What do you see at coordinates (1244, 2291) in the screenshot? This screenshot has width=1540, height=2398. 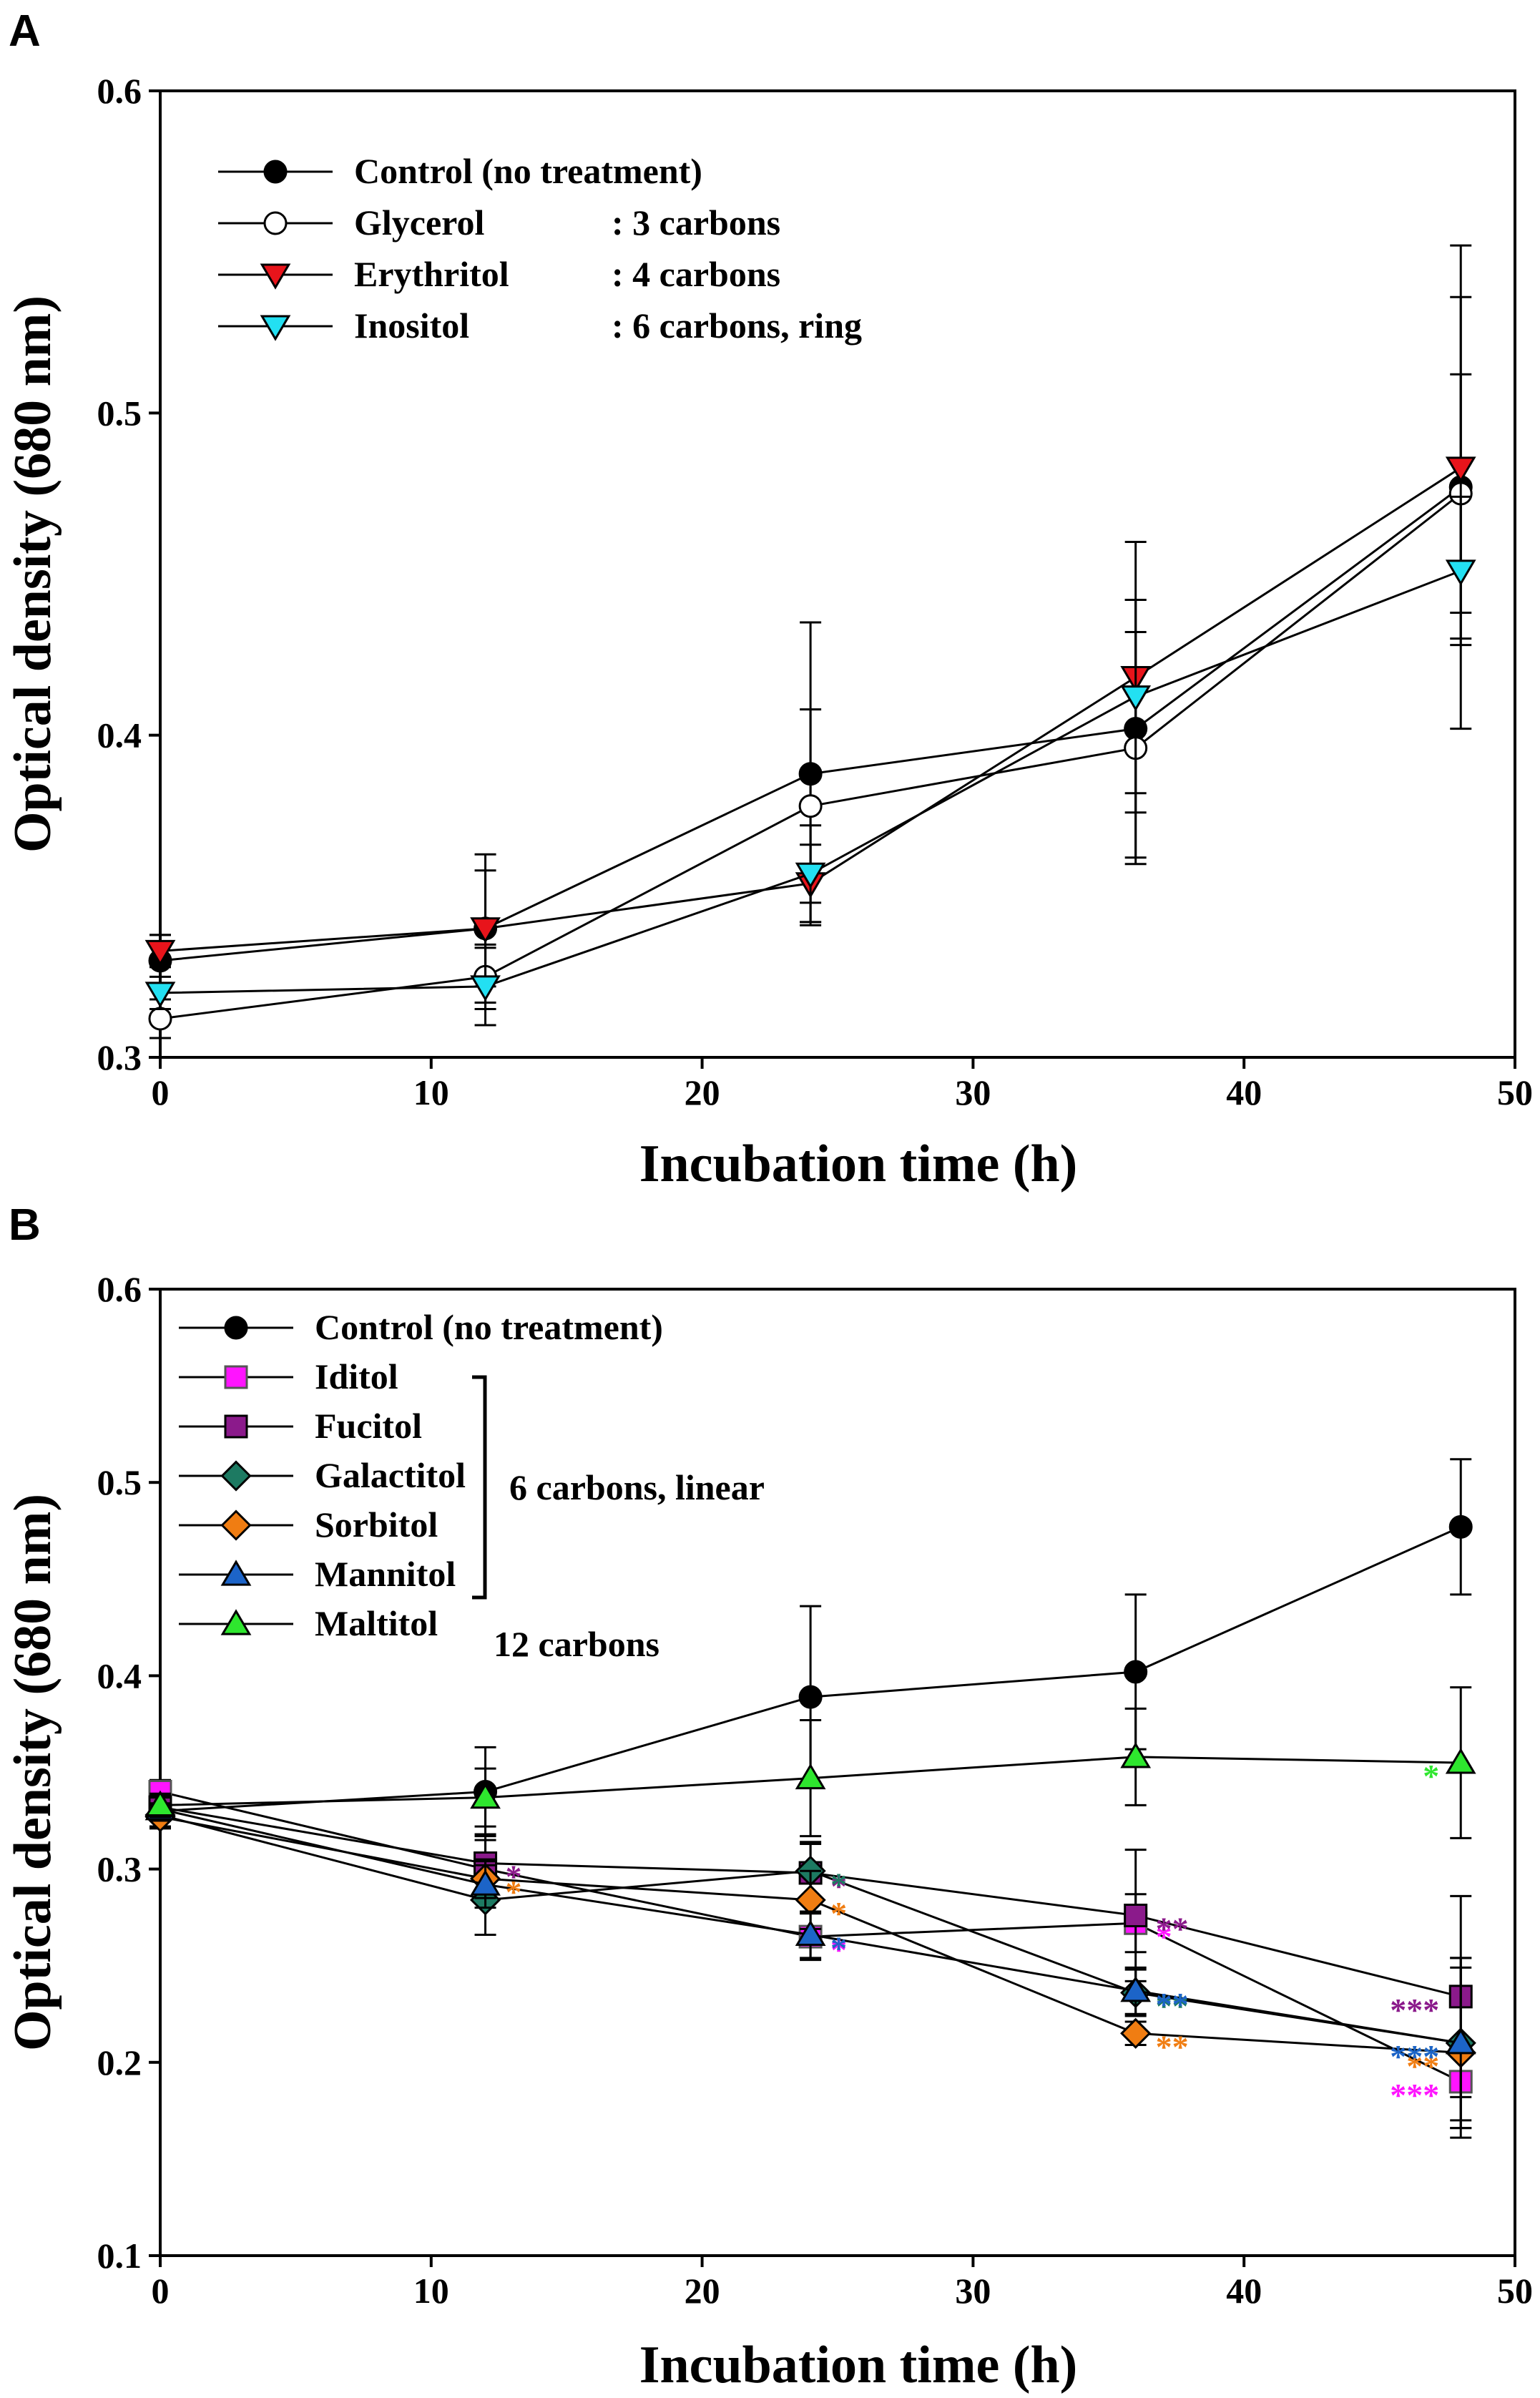 I see `b-x-tick-label: 40` at bounding box center [1244, 2291].